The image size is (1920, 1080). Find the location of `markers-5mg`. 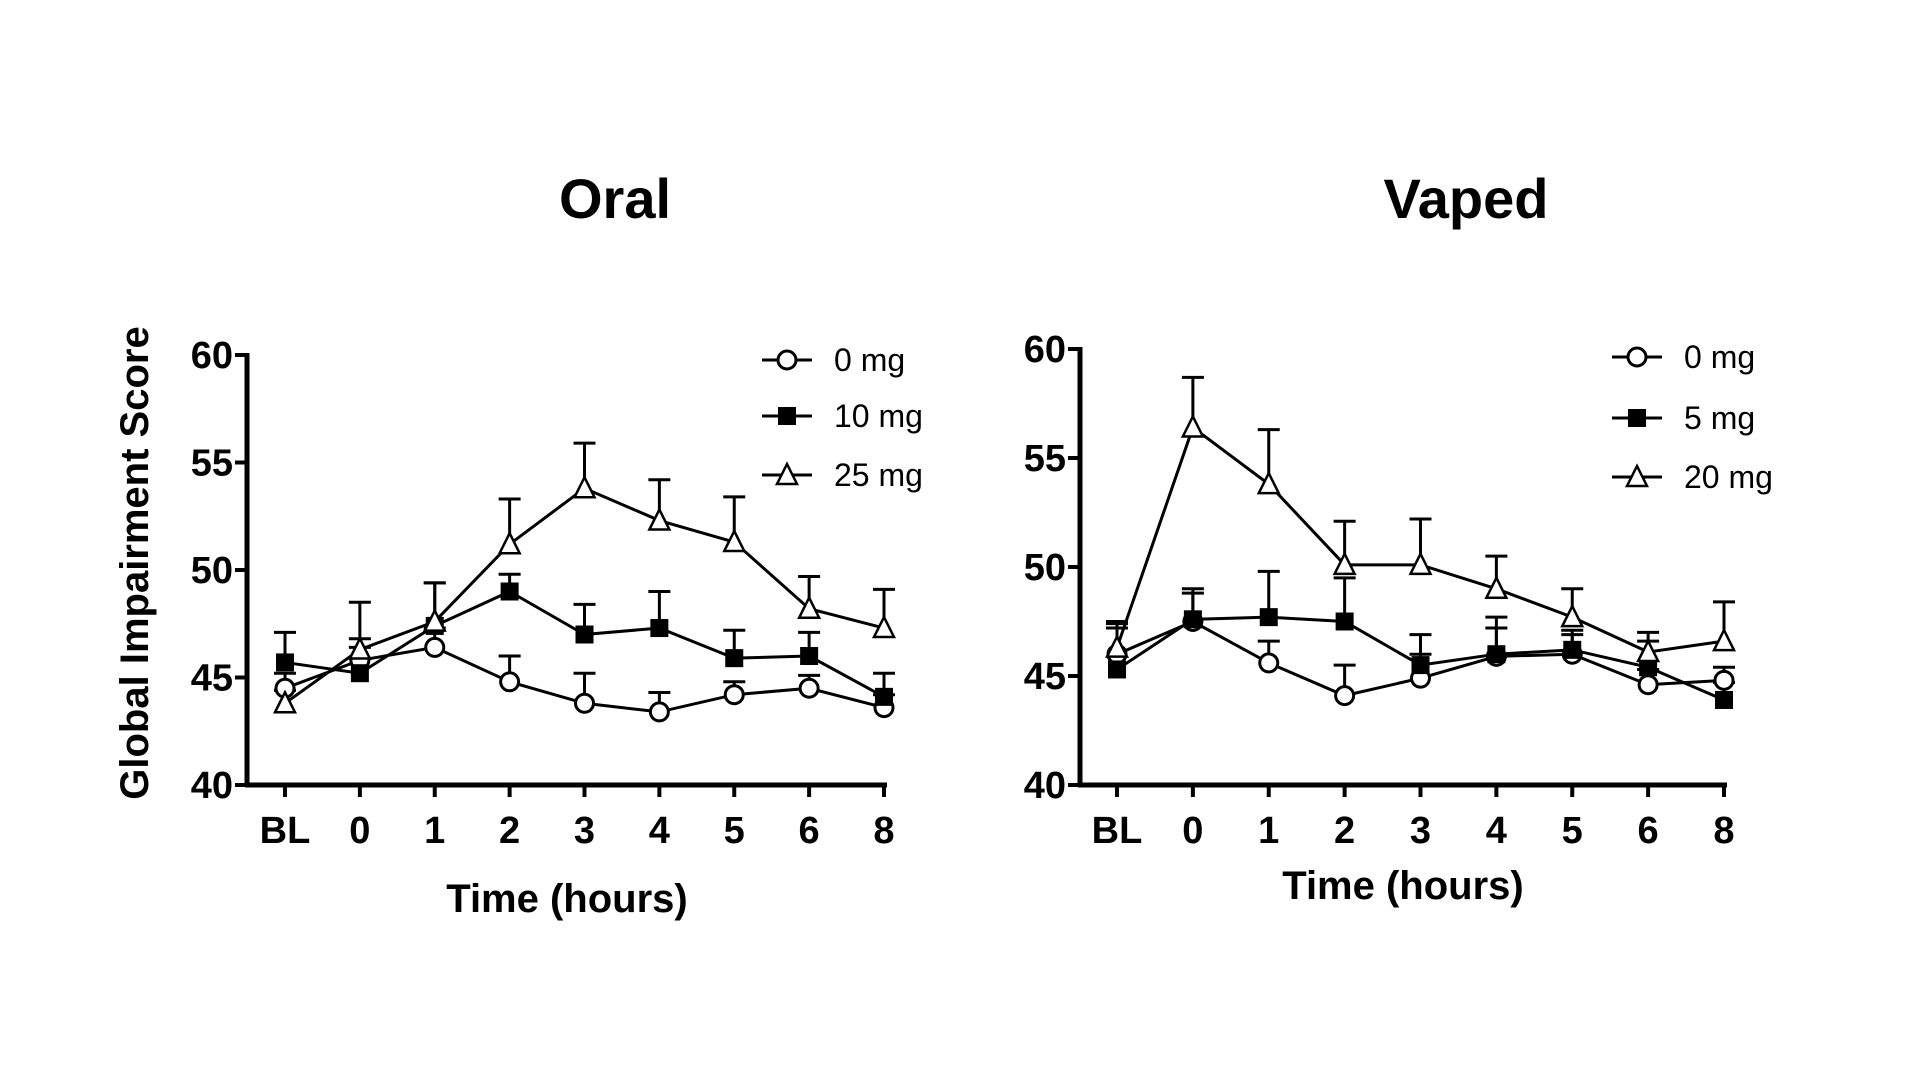

markers-5mg is located at coordinates (1420, 658).